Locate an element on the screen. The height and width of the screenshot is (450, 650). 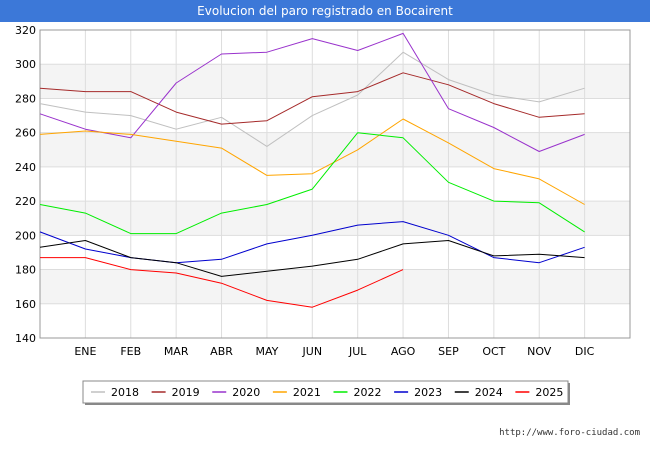
legend-box is located at coordinates (325, 392).